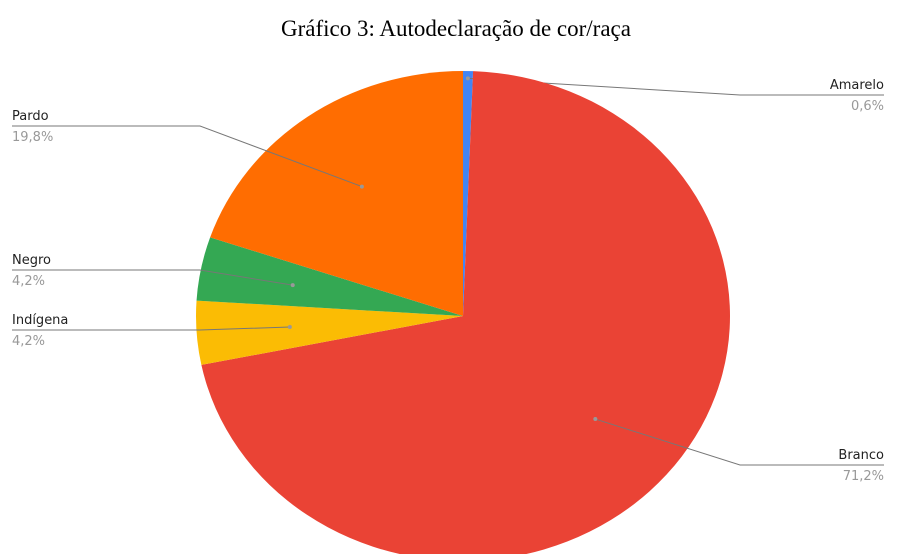 The height and width of the screenshot is (554, 912). Describe the element at coordinates (30, 116) in the screenshot. I see `slice-label: Pardo` at that location.